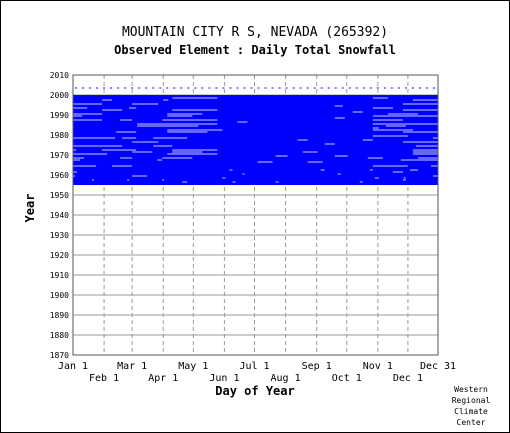 The image size is (510, 433). Describe the element at coordinates (255, 32) in the screenshot. I see `chart-title: MOUNTAIN CITY R S, NEVADA (265392)` at that location.